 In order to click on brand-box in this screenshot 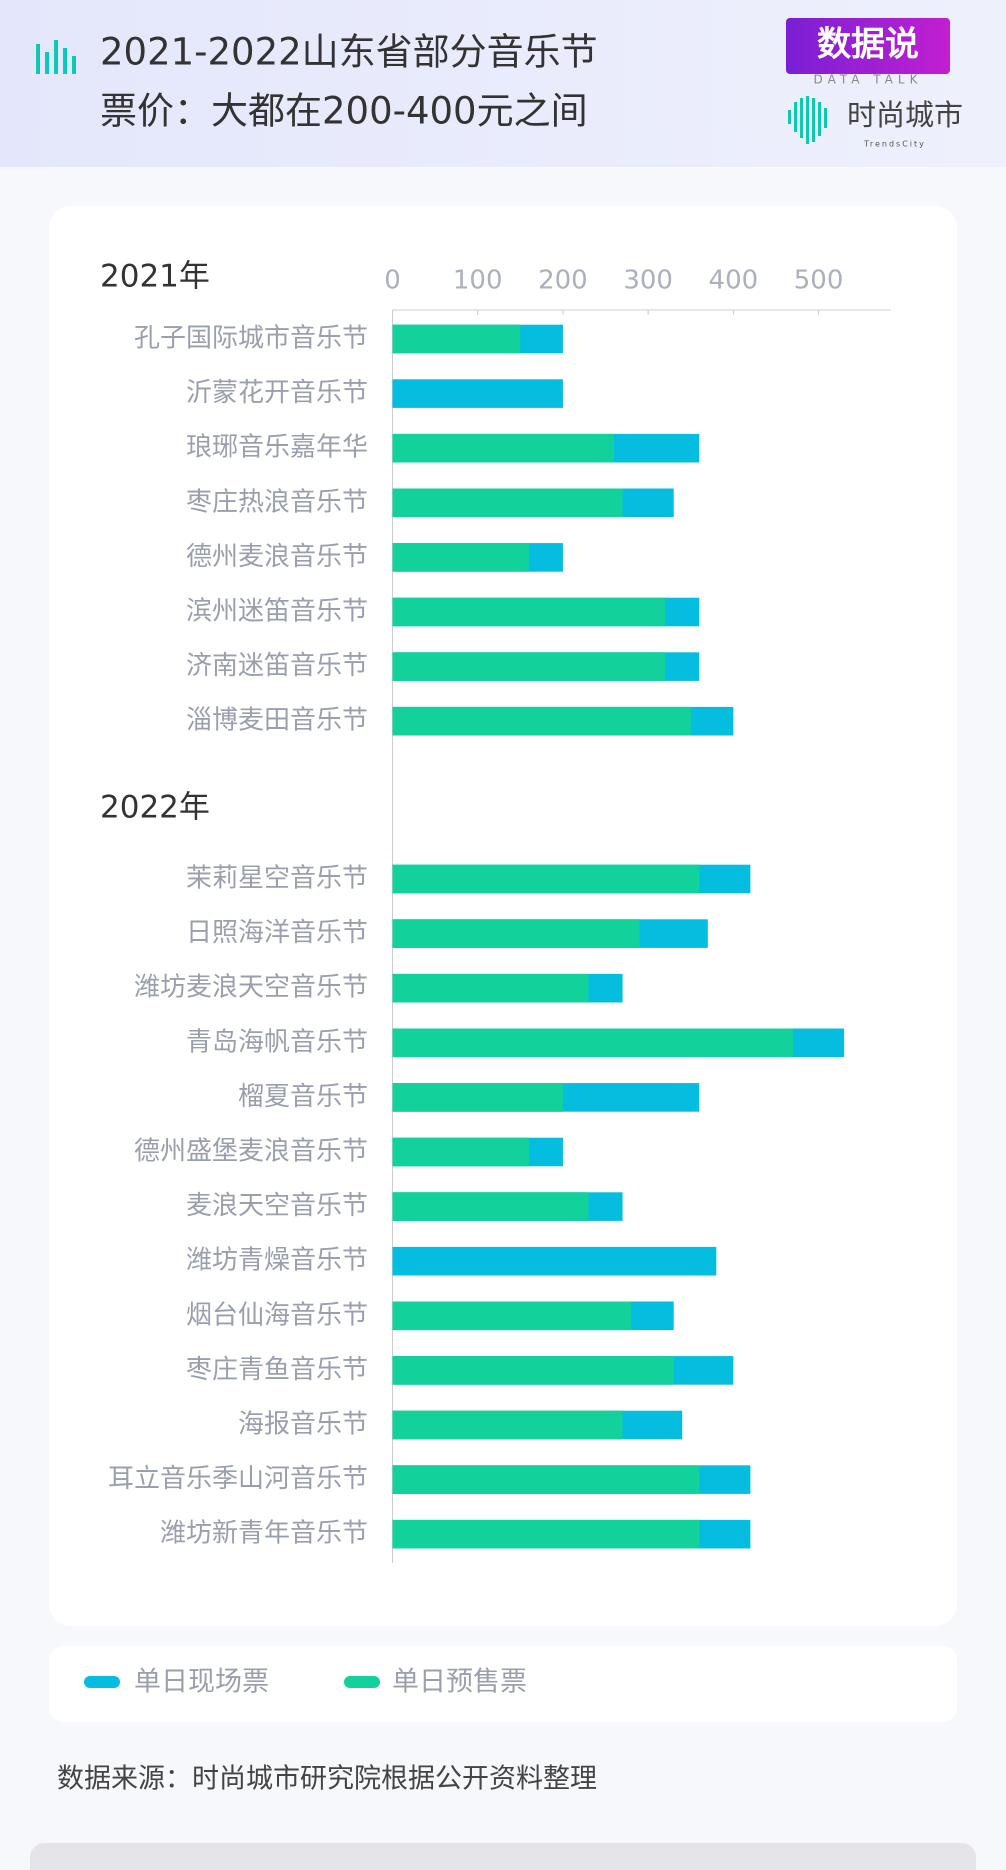, I will do `click(868, 46)`.